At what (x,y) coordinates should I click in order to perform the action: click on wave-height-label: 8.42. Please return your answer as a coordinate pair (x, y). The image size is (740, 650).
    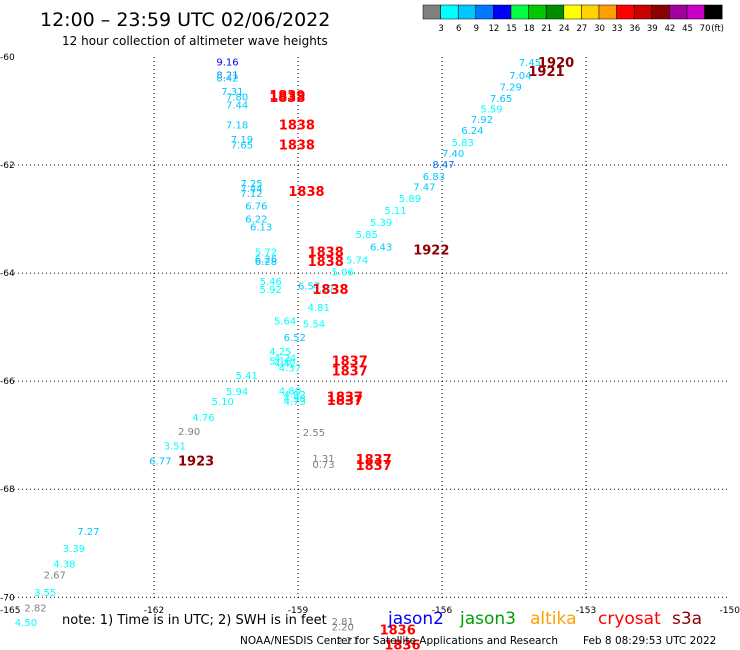
    Looking at the image, I should click on (227, 79).